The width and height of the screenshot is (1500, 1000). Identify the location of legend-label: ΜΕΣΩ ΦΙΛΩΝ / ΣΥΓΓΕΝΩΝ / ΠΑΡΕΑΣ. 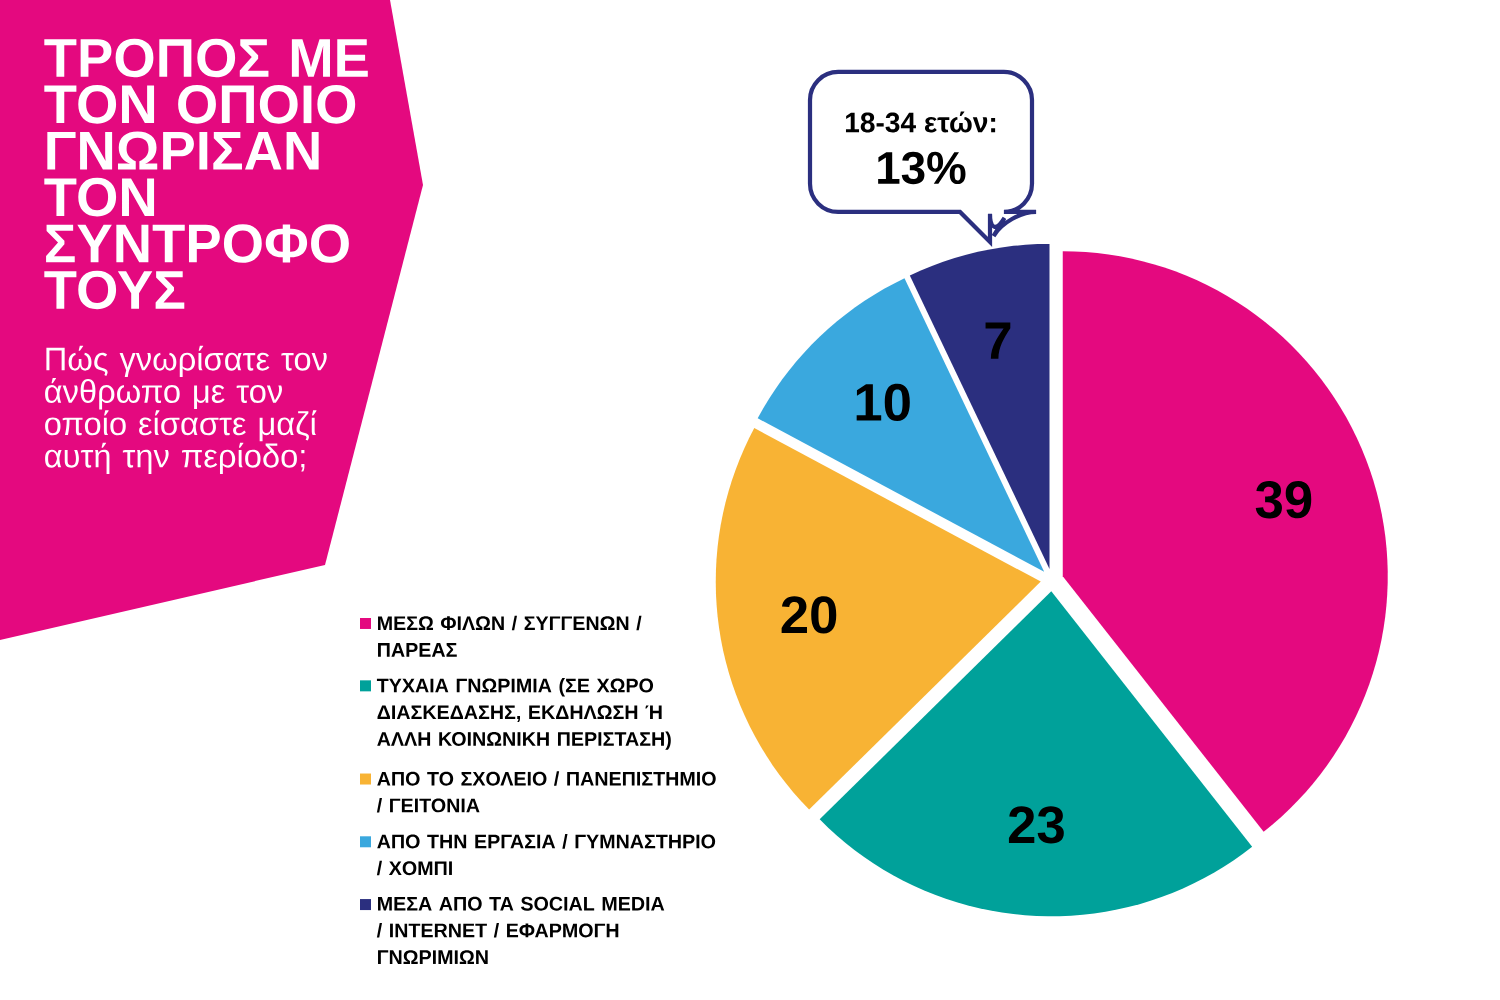
(510, 636).